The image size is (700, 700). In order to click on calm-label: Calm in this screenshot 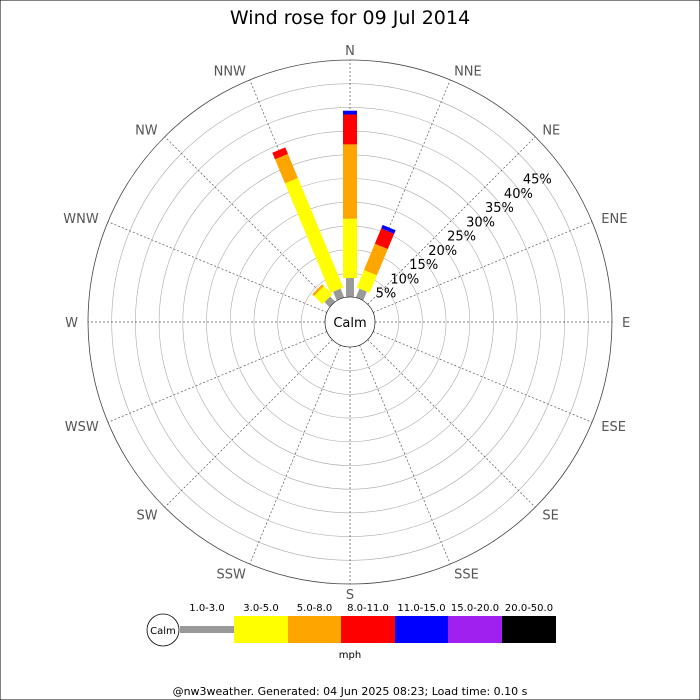, I will do `click(349, 323)`.